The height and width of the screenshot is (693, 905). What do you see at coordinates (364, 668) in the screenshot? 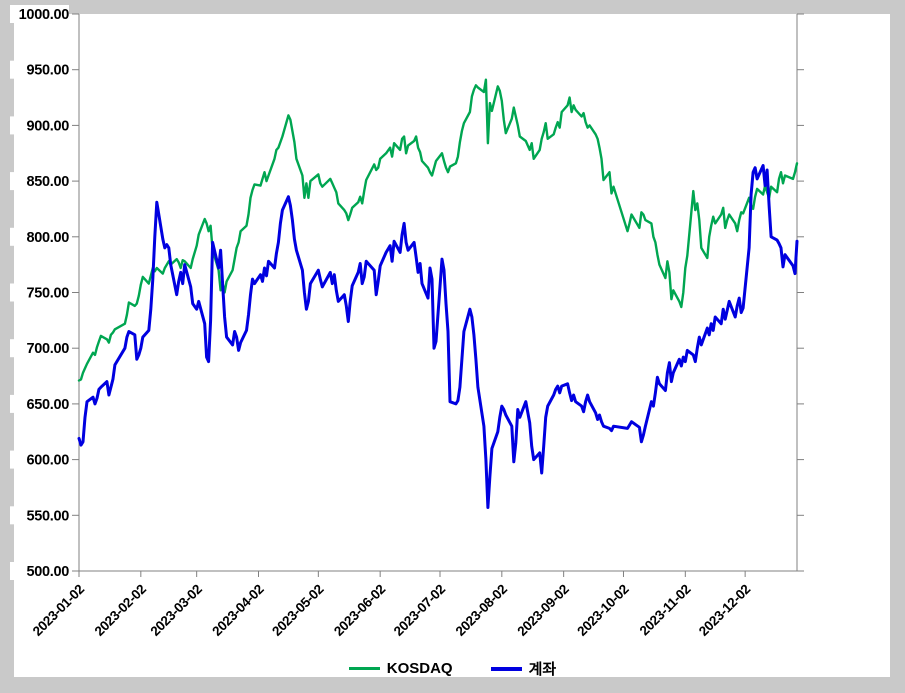
I see `legend-line-kosdaq-icon` at bounding box center [364, 668].